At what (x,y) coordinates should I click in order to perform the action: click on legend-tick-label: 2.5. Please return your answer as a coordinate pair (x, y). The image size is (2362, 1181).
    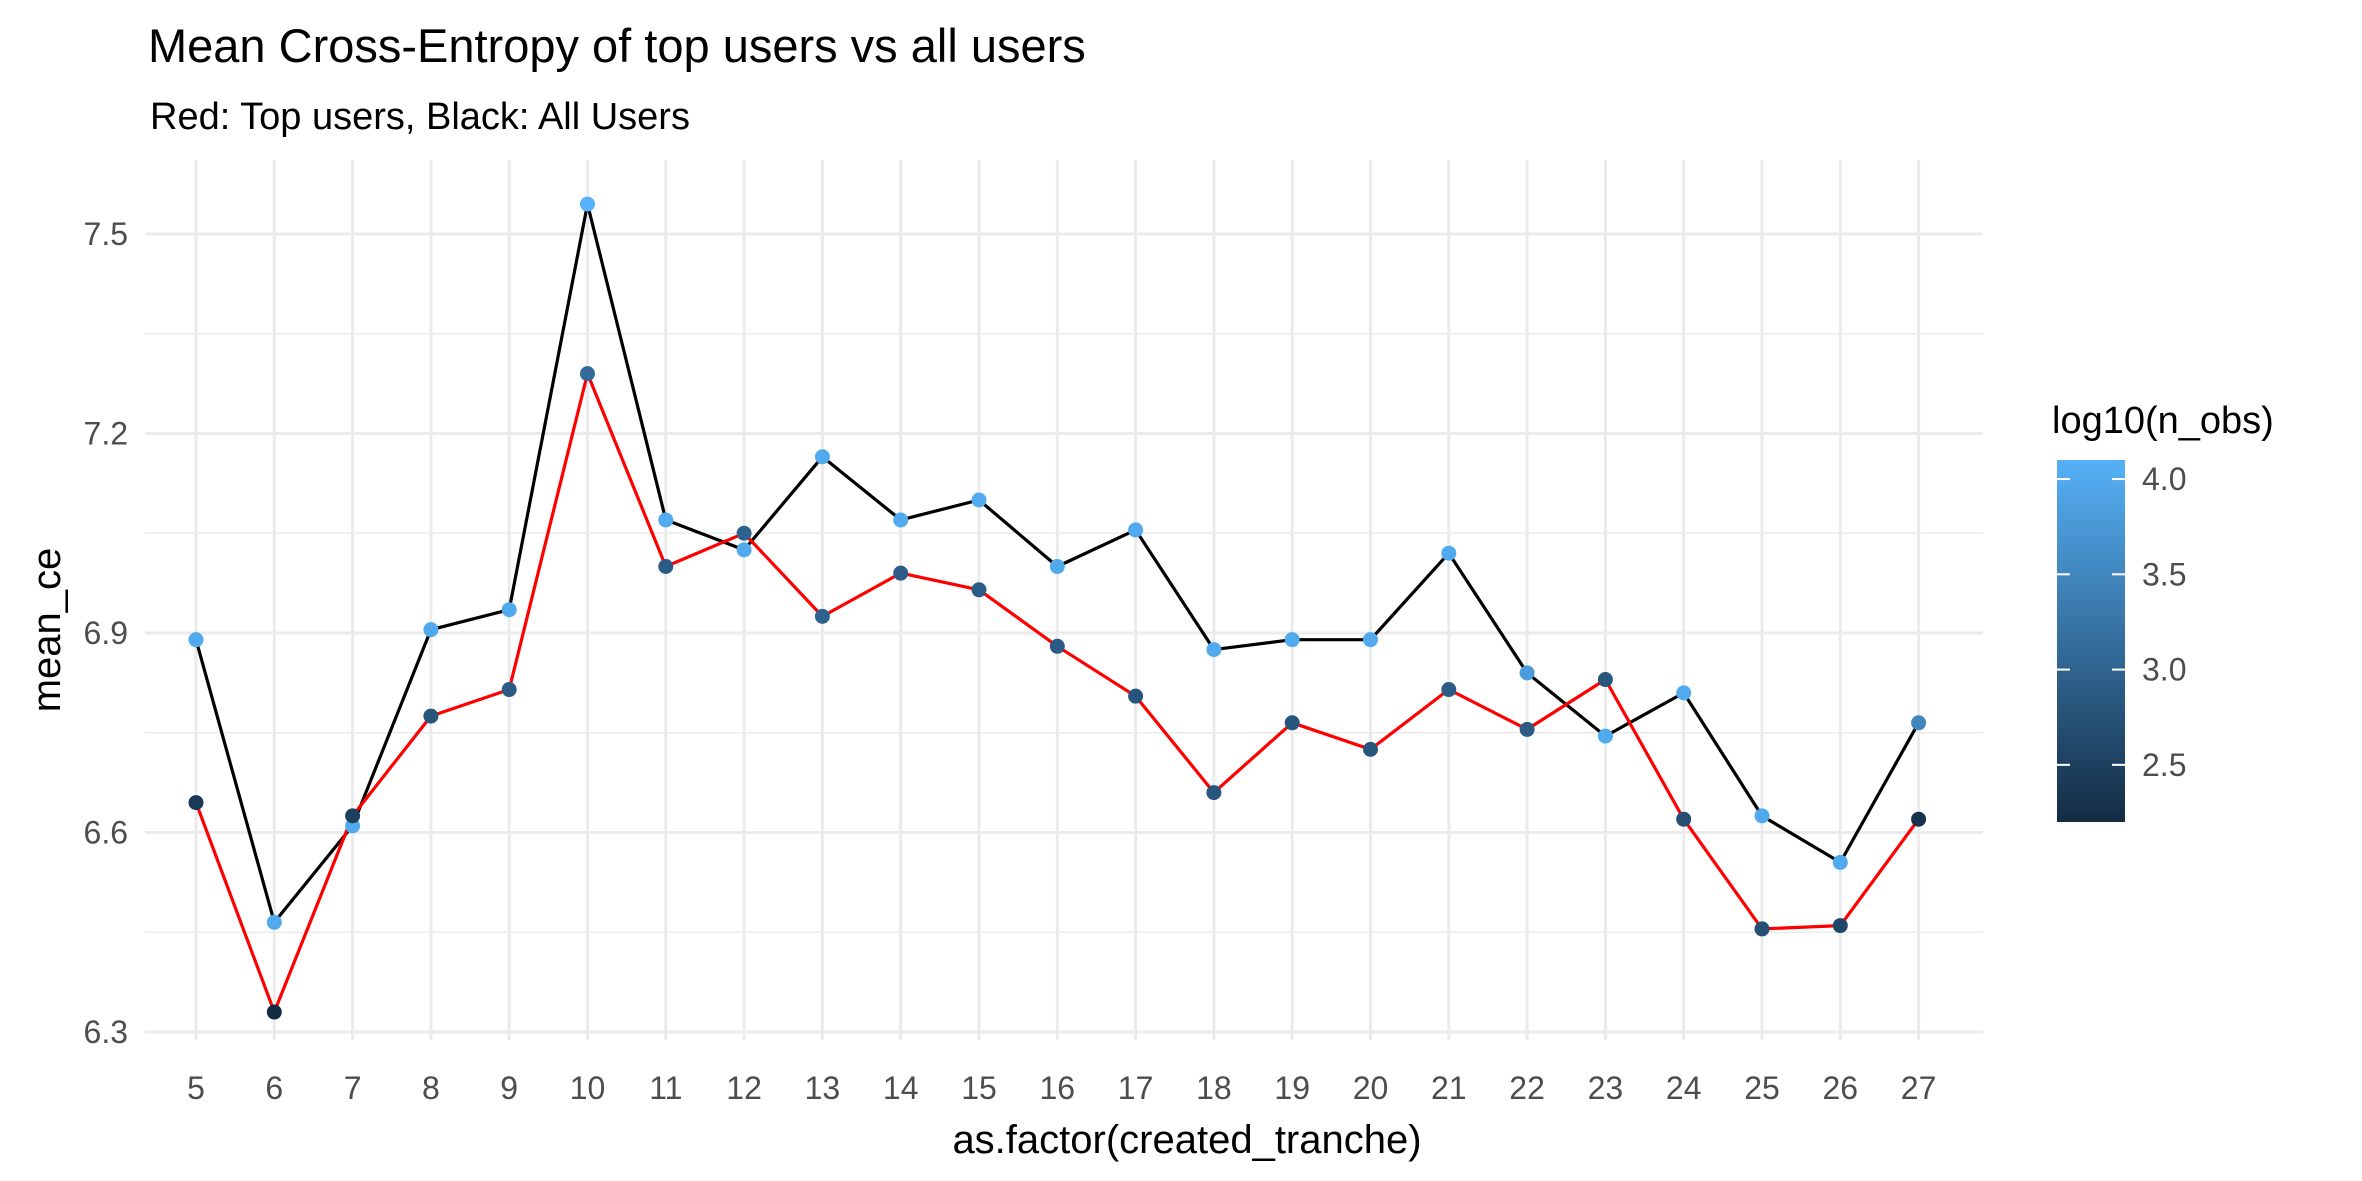
    Looking at the image, I should click on (2164, 765).